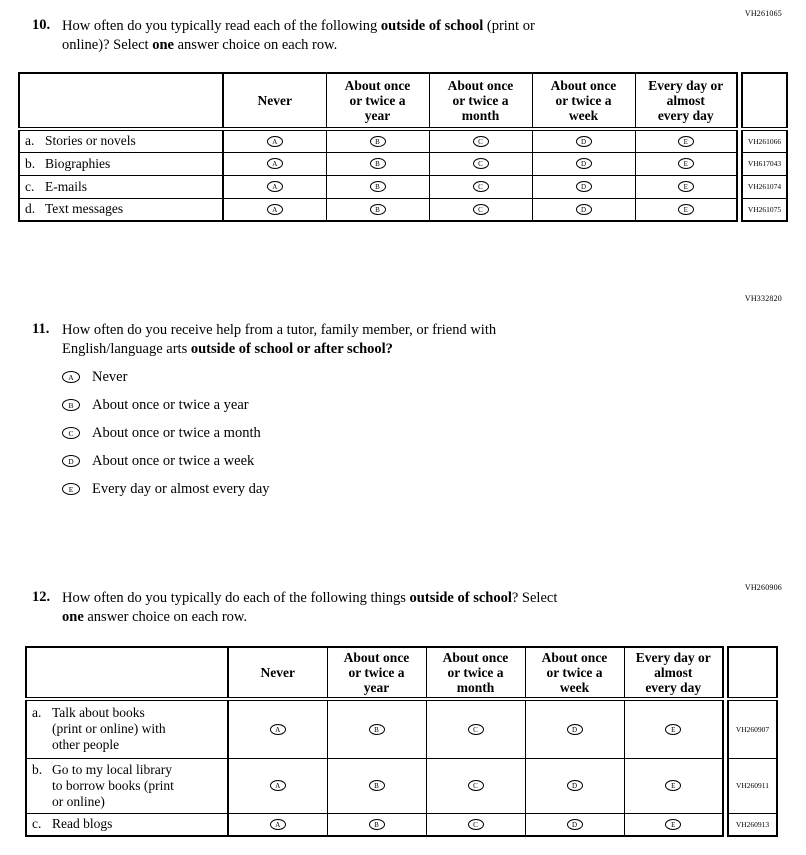  Describe the element at coordinates (71, 489) in the screenshot. I see `option-bubble-e: E` at that location.